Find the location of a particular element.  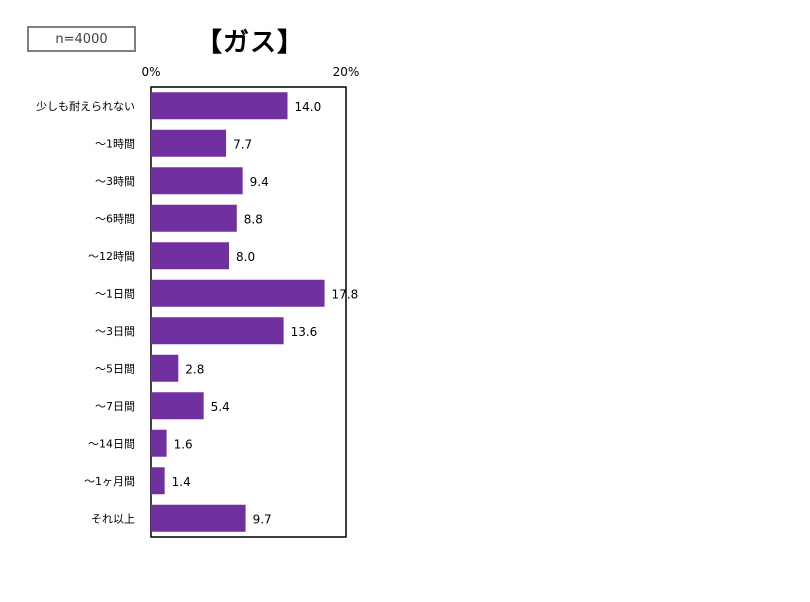

data-label: 14.0 is located at coordinates (308, 107).